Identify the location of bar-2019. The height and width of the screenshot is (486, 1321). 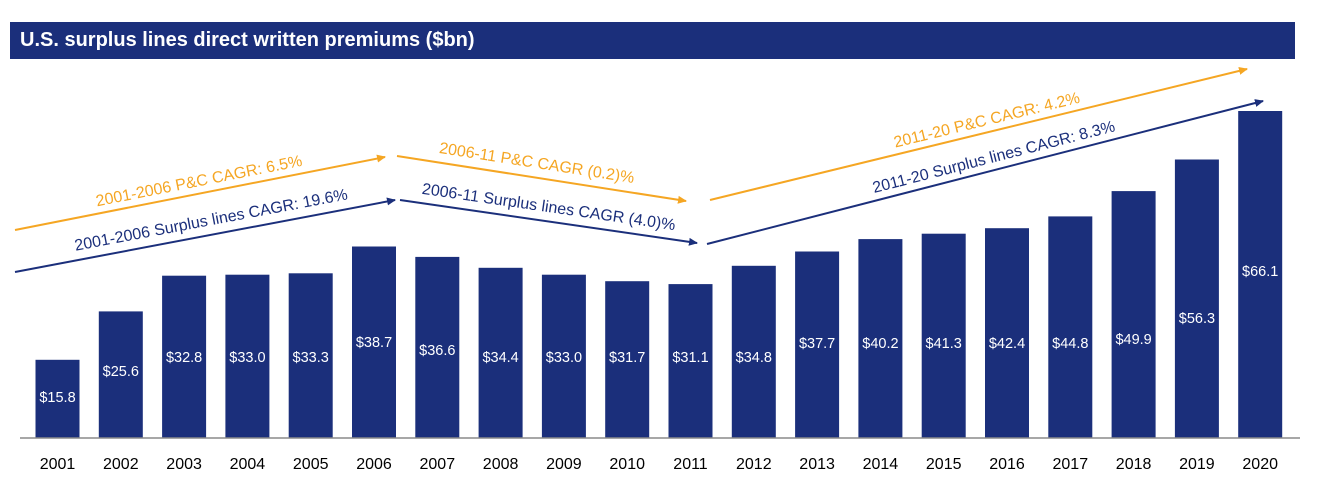
(1196, 298).